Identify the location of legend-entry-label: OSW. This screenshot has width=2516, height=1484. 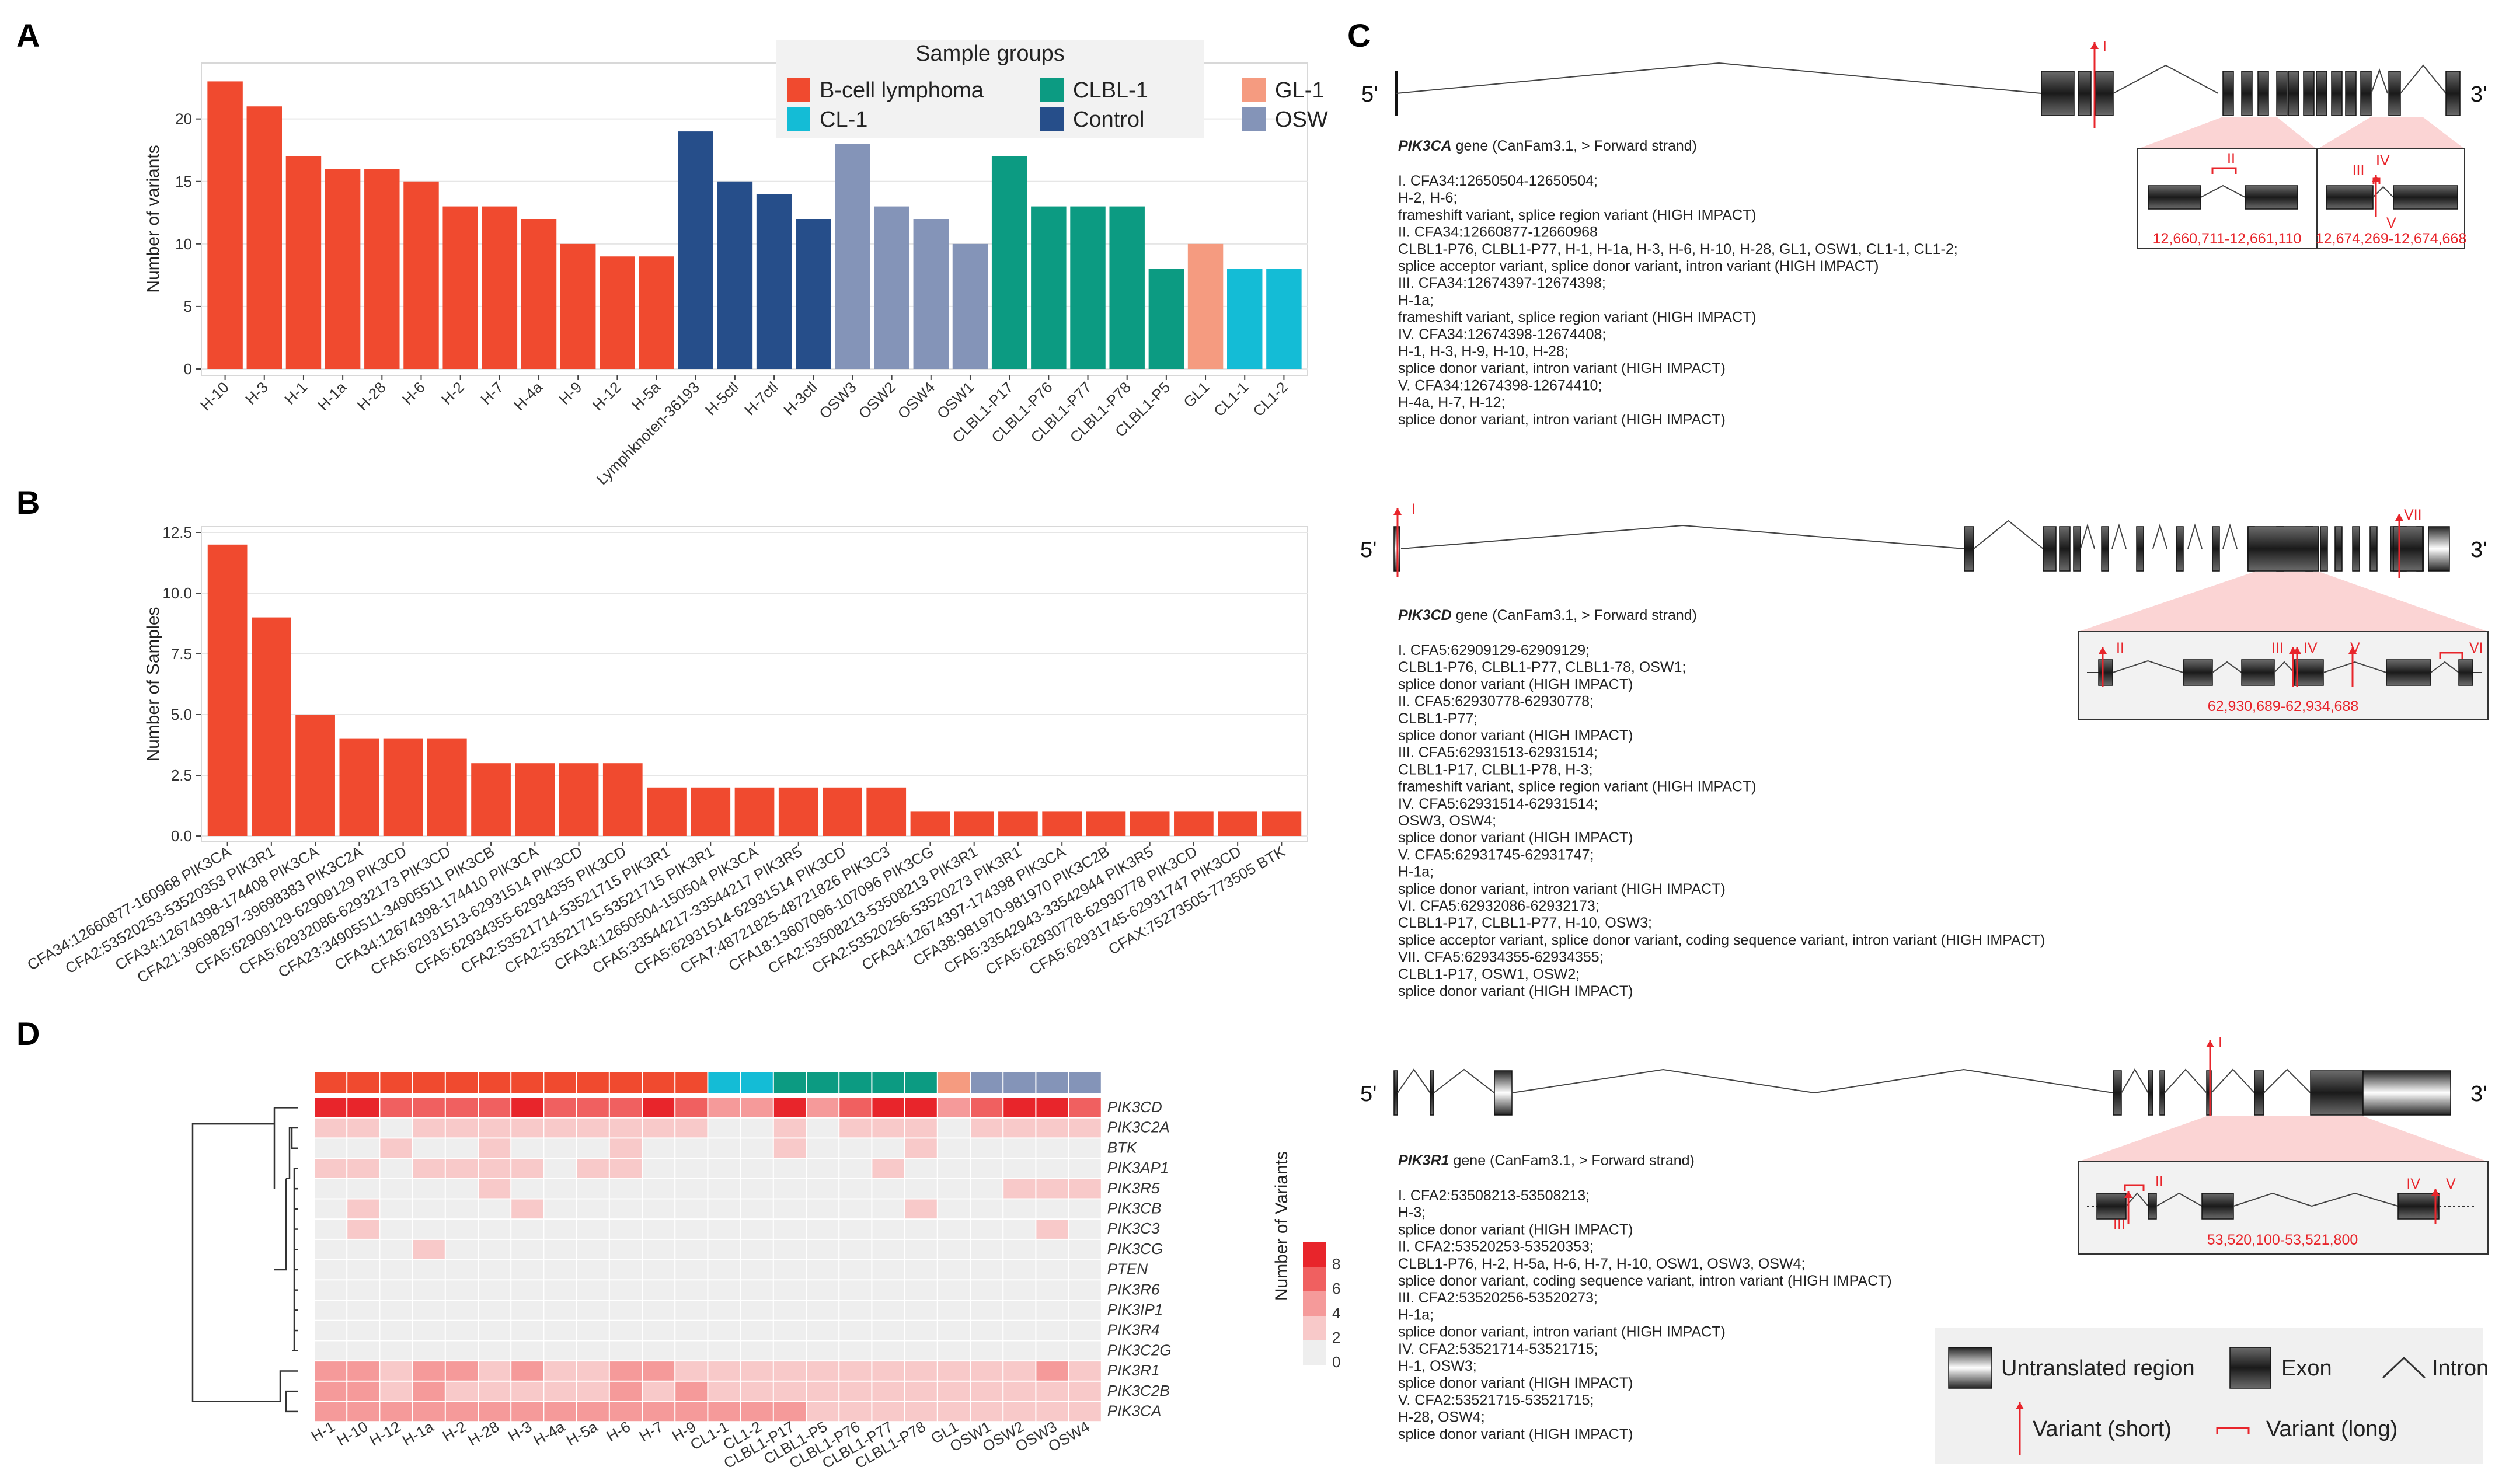
(1302, 119).